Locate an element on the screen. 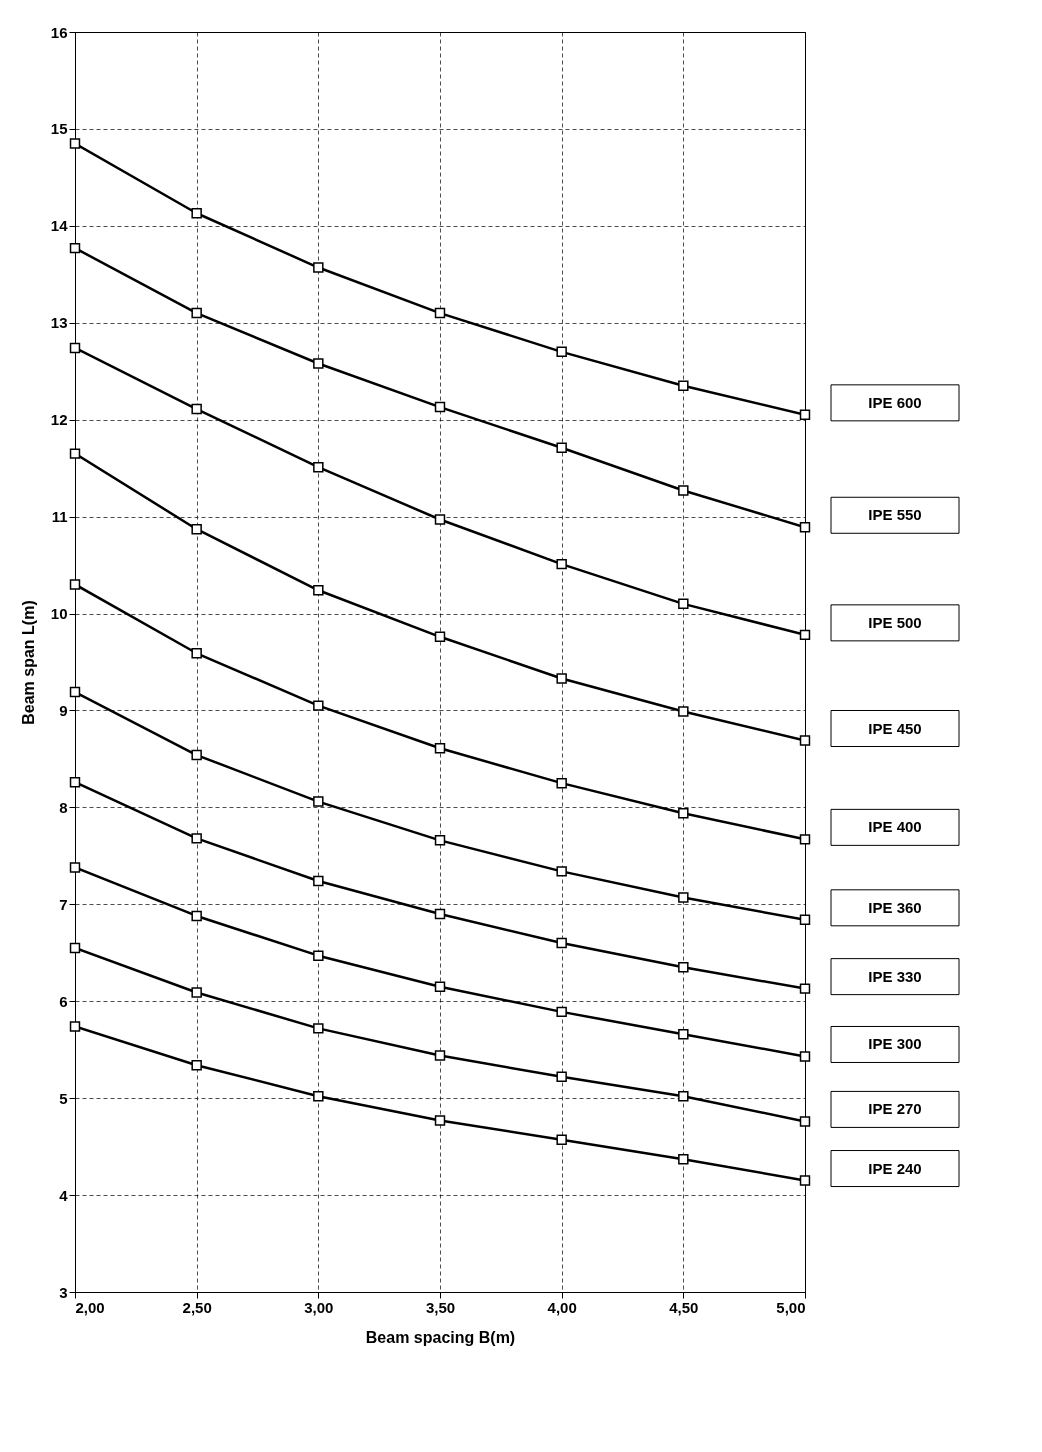  text: IPE 400 is located at coordinates (895, 827).